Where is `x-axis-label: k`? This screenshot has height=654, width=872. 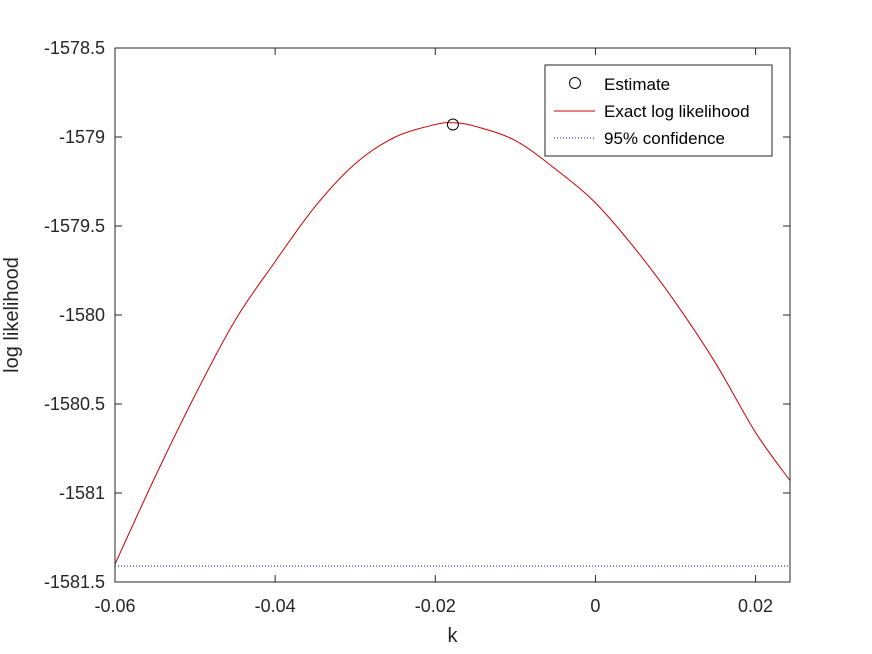
x-axis-label: k is located at coordinates (453, 636).